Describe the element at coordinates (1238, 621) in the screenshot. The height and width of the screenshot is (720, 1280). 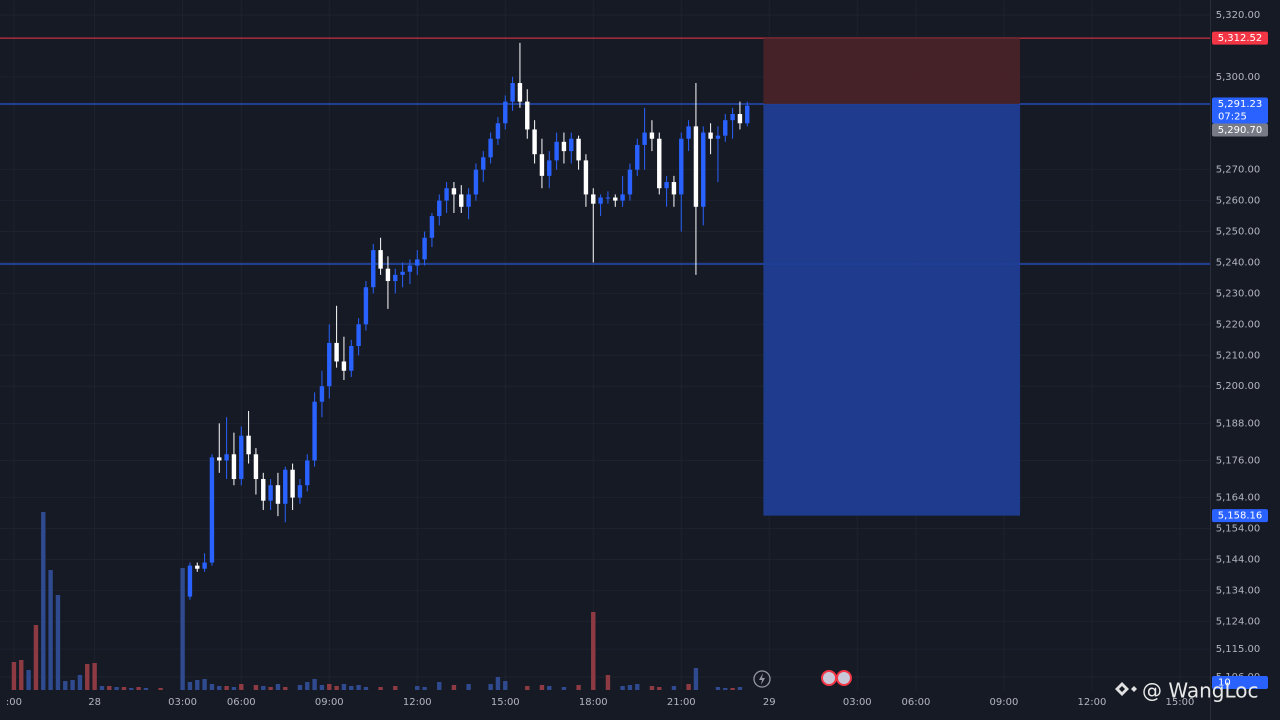
I see `y-tick-label: 5,124.00` at that location.